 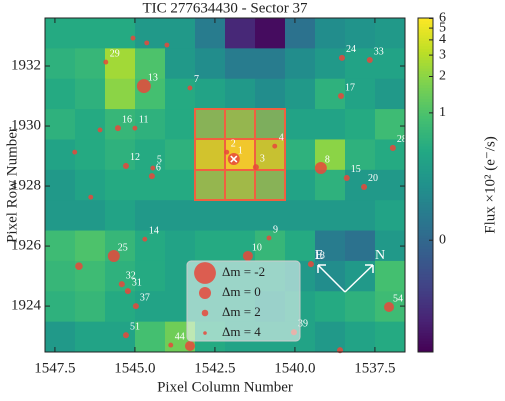 I want to click on star-label: 37, so click(x=145, y=297).